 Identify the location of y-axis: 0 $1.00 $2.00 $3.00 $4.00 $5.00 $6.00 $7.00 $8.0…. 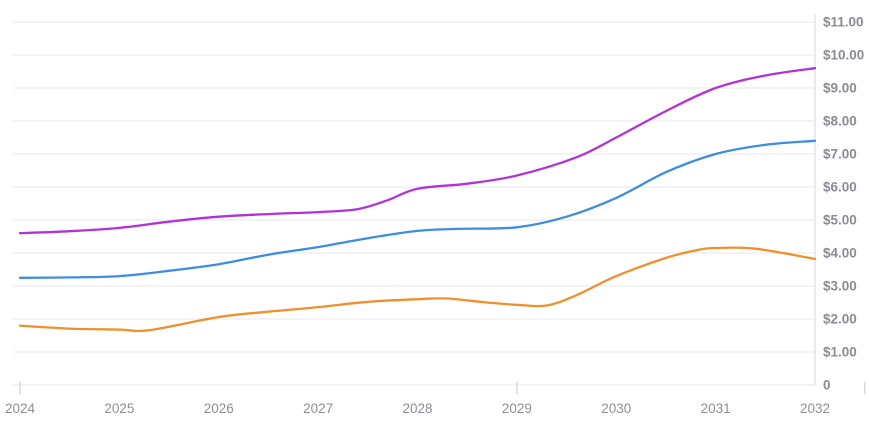
(839, 203).